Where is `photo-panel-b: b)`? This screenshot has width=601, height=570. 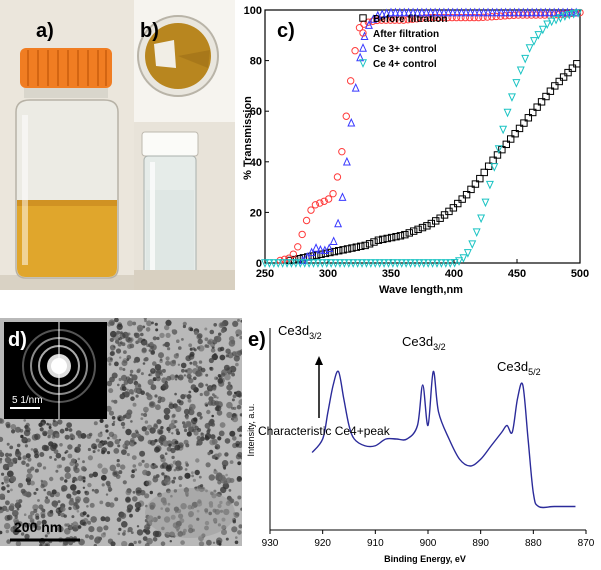 photo-panel-b: b) is located at coordinates (184, 145).